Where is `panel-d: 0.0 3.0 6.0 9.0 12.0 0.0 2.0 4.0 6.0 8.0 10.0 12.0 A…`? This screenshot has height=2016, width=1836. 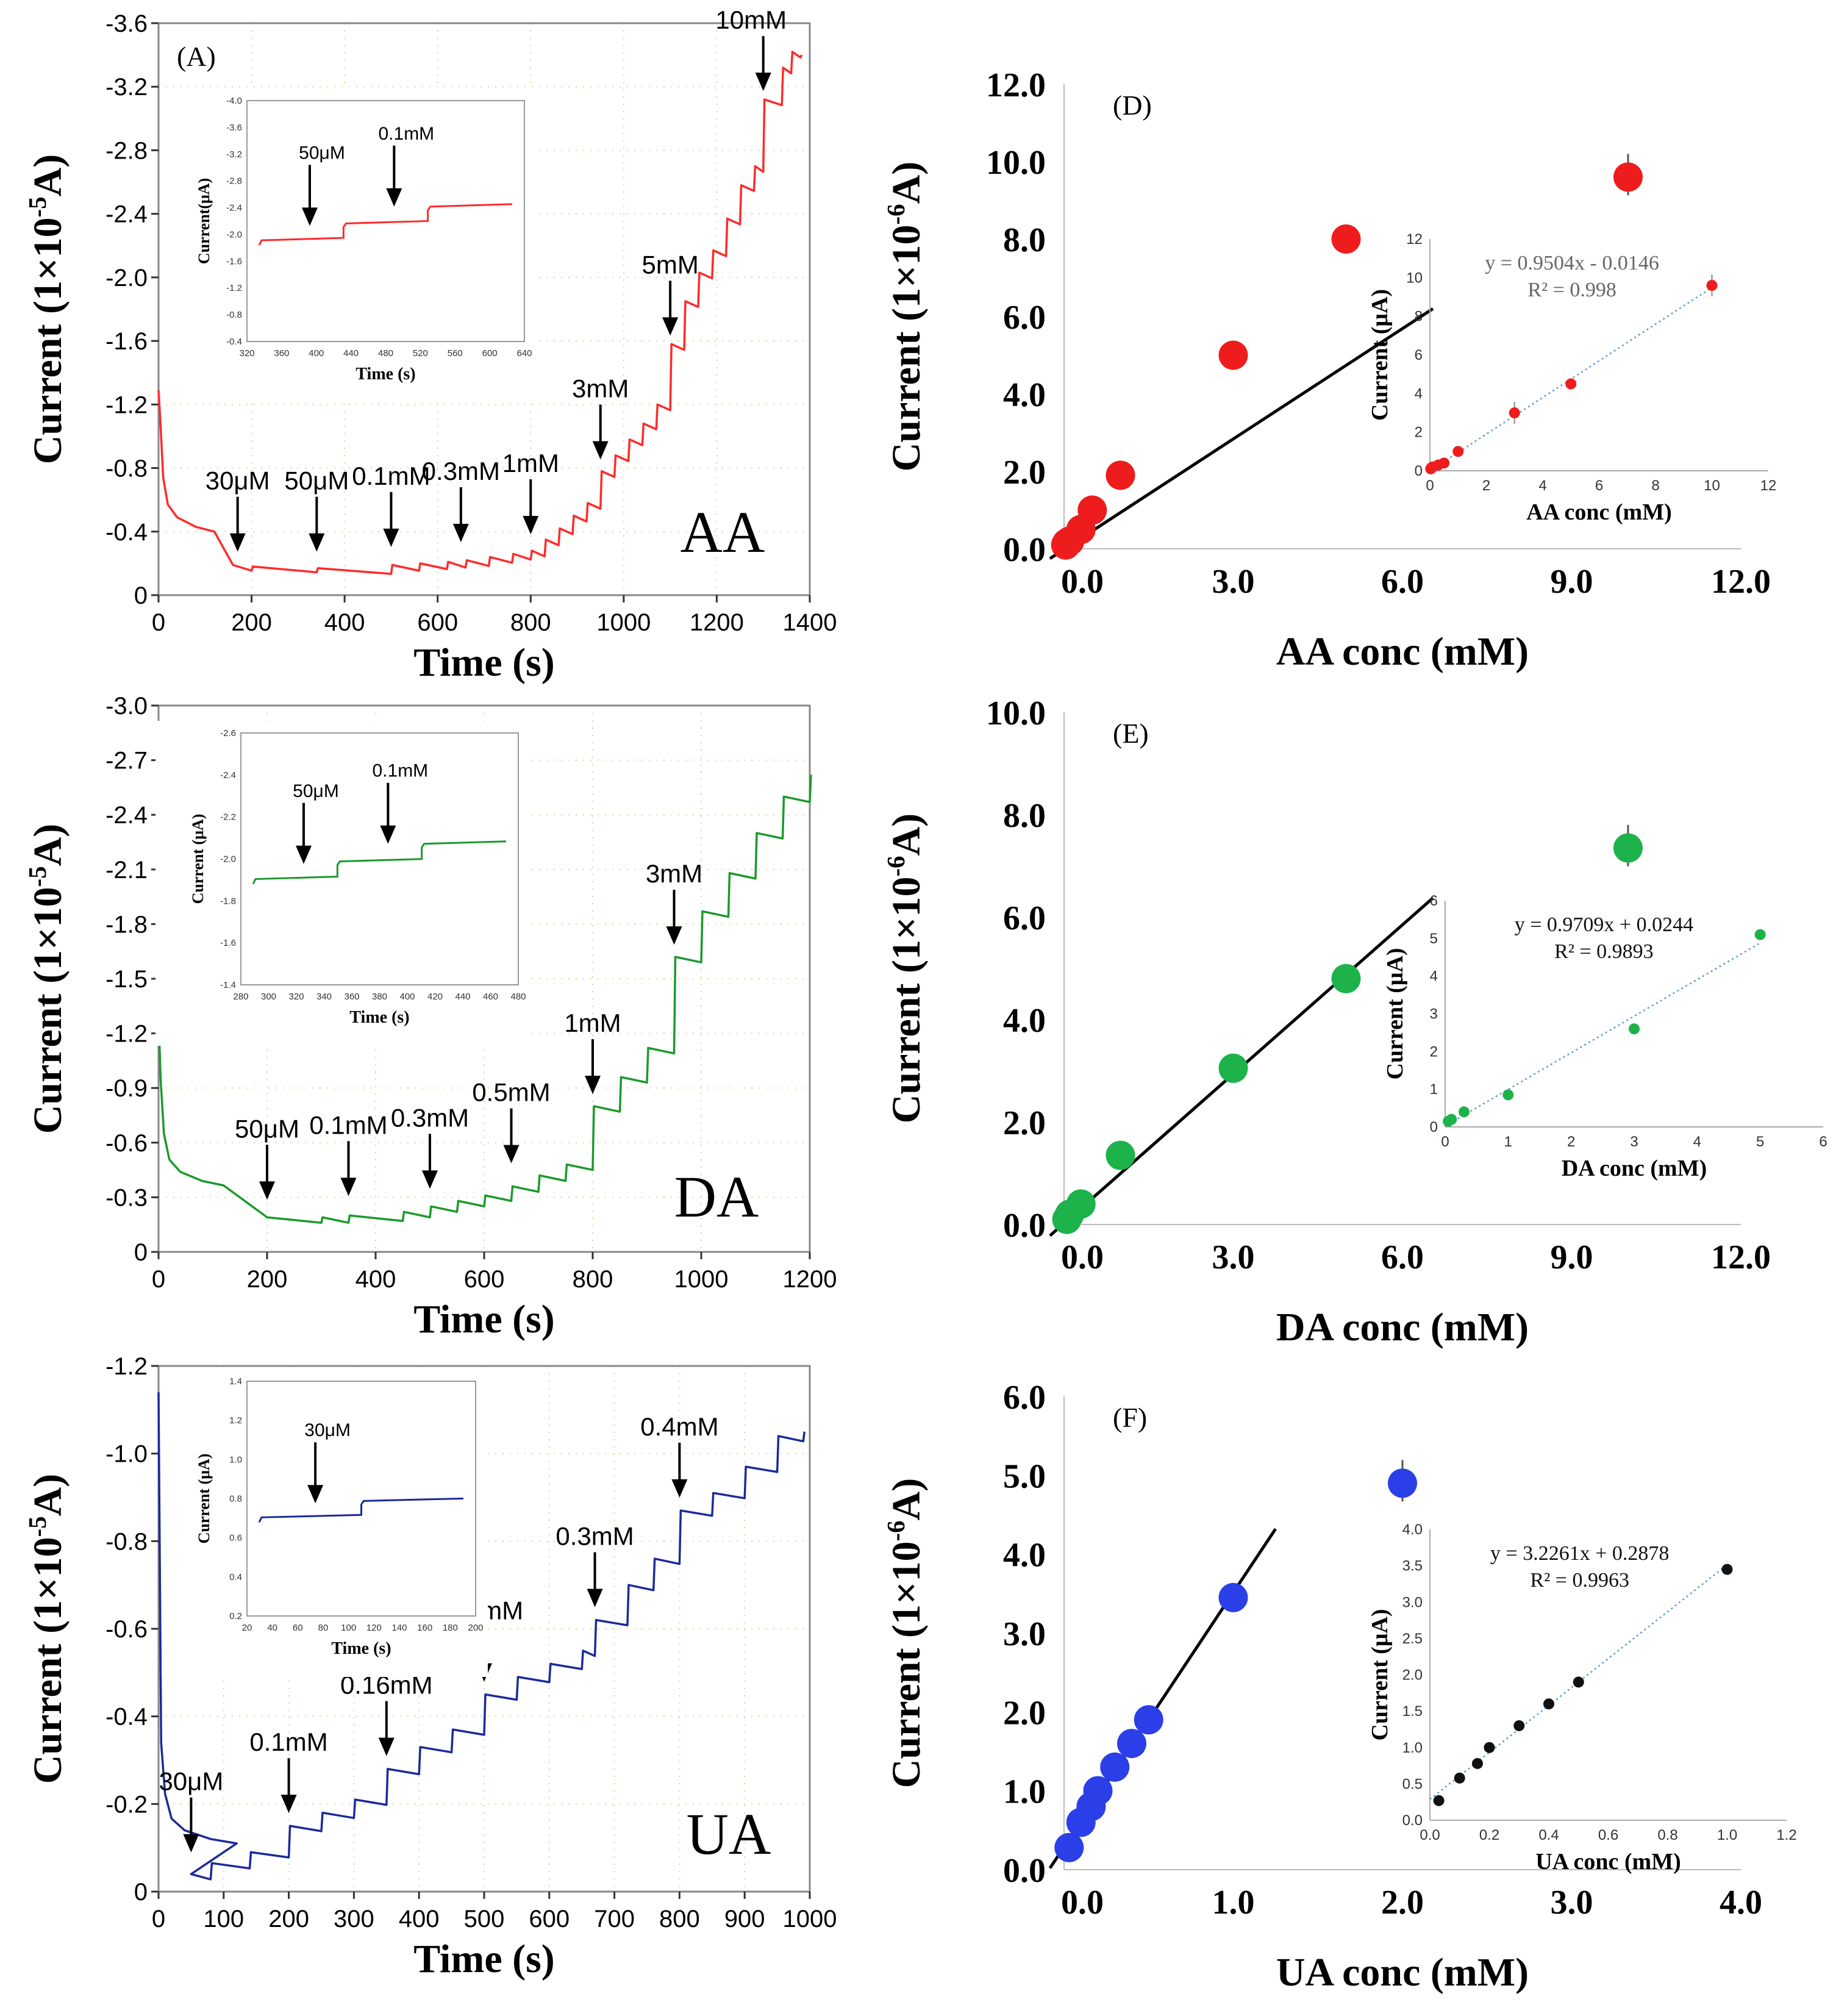
panel-d: 0.0 3.0 6.0 9.0 12.0 0.0 2.0 4.0 6.0 8.0 10.0 12.0 A… is located at coordinates (1329, 370).